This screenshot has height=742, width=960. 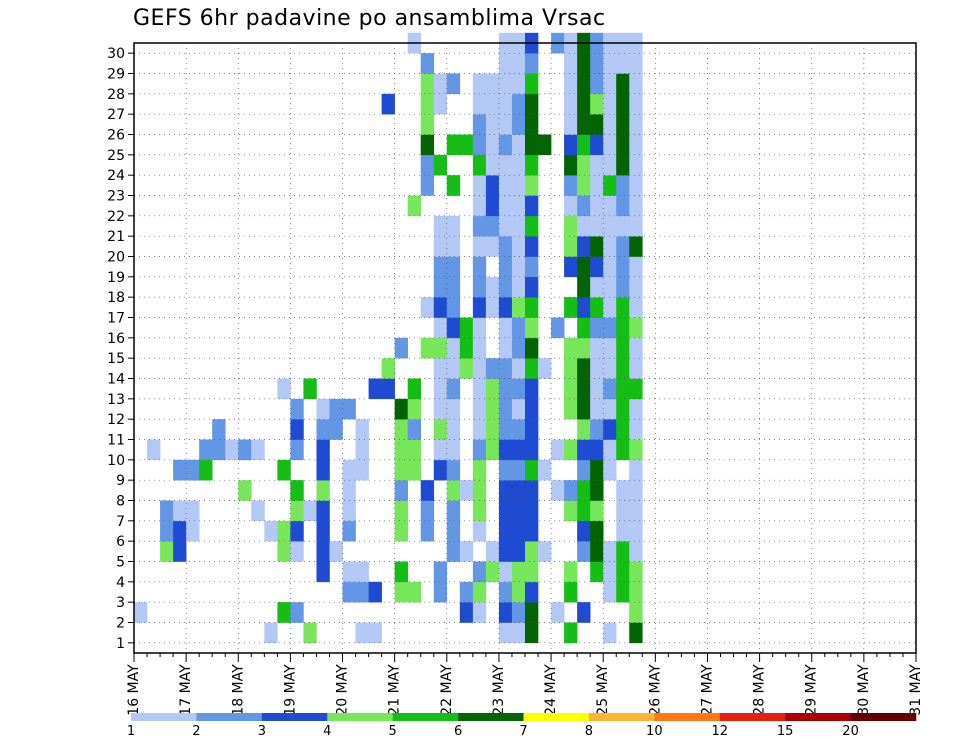 What do you see at coordinates (120, 522) in the screenshot?
I see `y-tick-label: 7` at bounding box center [120, 522].